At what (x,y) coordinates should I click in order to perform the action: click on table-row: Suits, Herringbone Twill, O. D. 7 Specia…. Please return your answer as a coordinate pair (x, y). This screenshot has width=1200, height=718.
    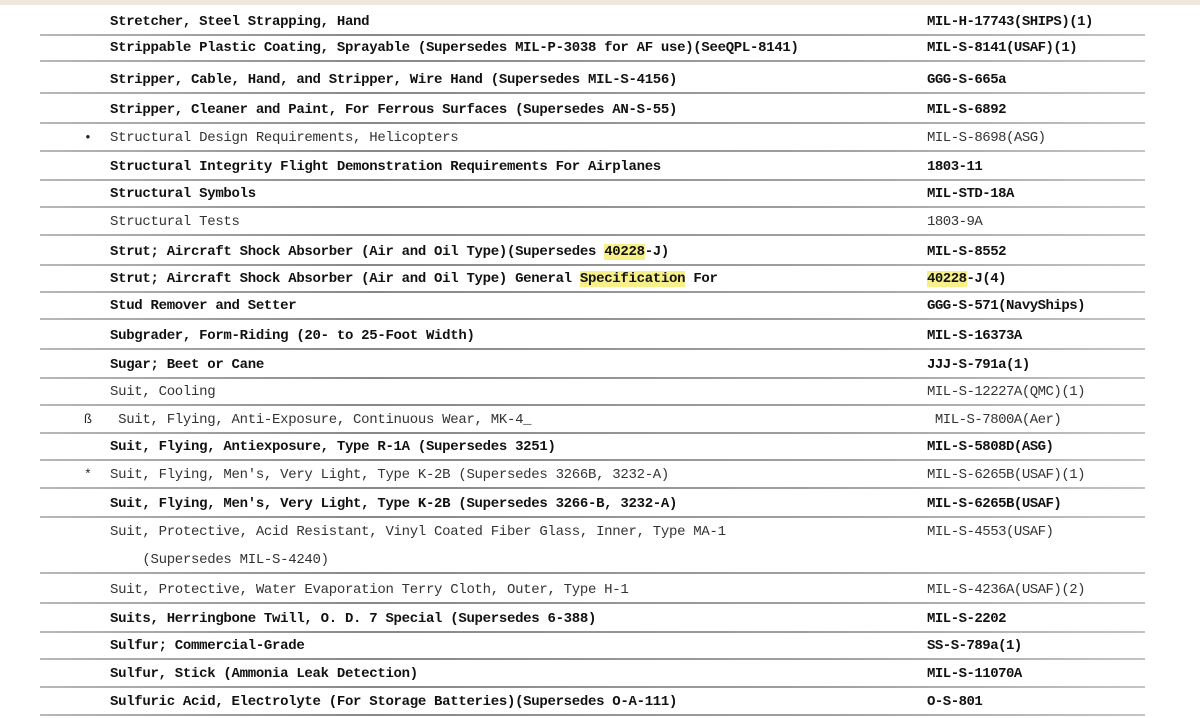
    Looking at the image, I should click on (592, 619).